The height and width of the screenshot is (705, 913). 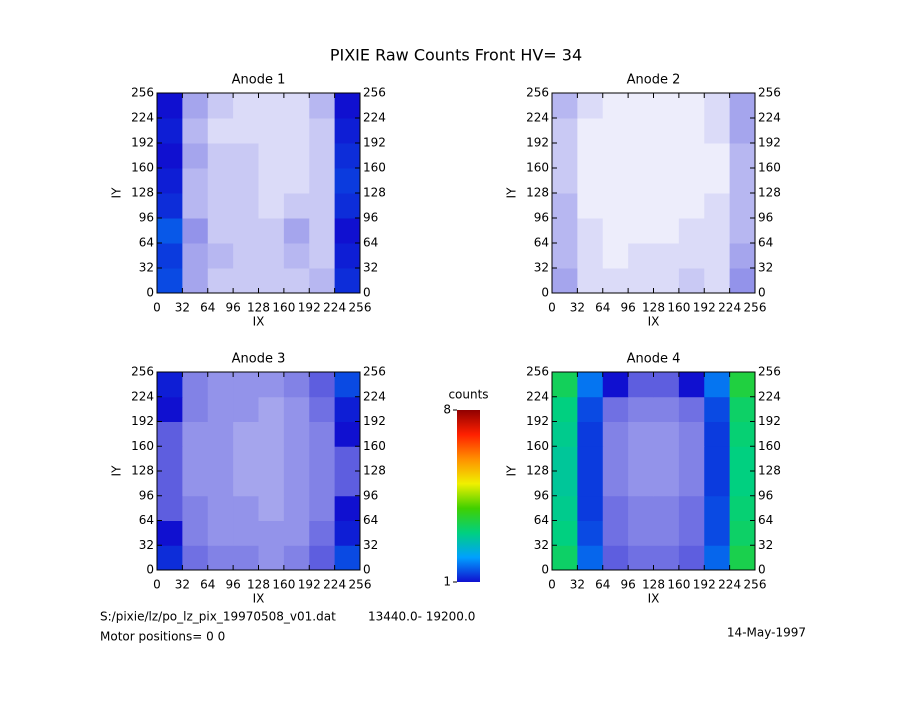 What do you see at coordinates (258, 308) in the screenshot?
I see `x-tick-label: 128` at bounding box center [258, 308].